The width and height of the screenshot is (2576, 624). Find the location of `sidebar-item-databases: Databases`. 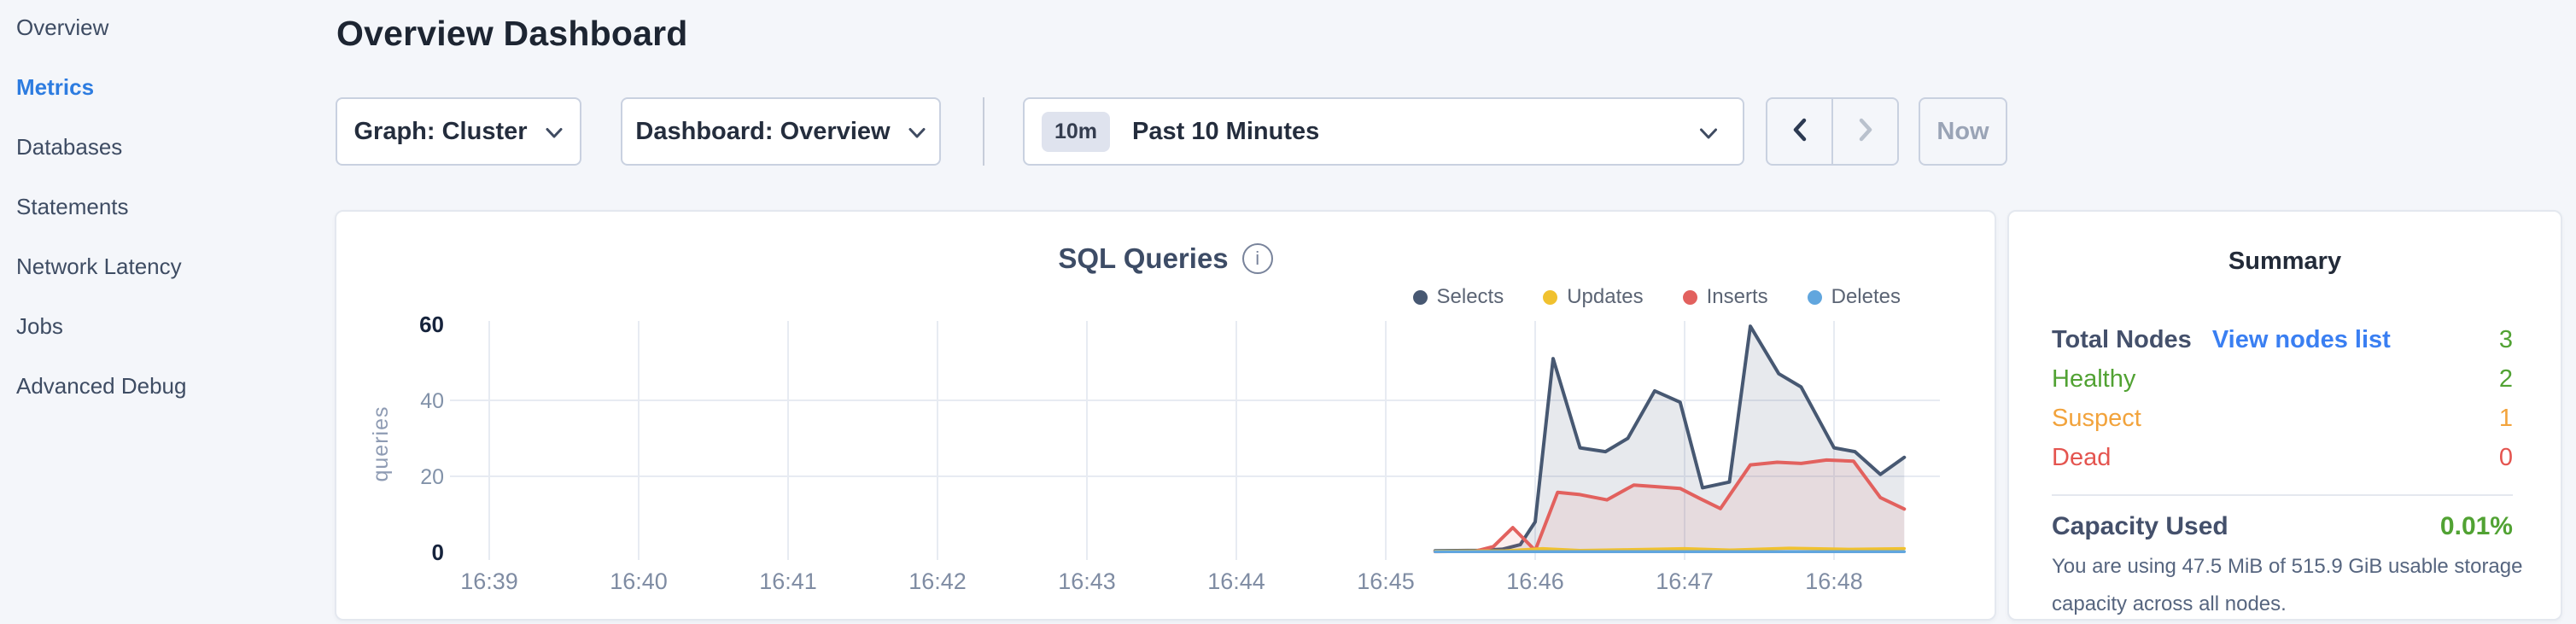

sidebar-item-databases: Databases is located at coordinates (69, 147).